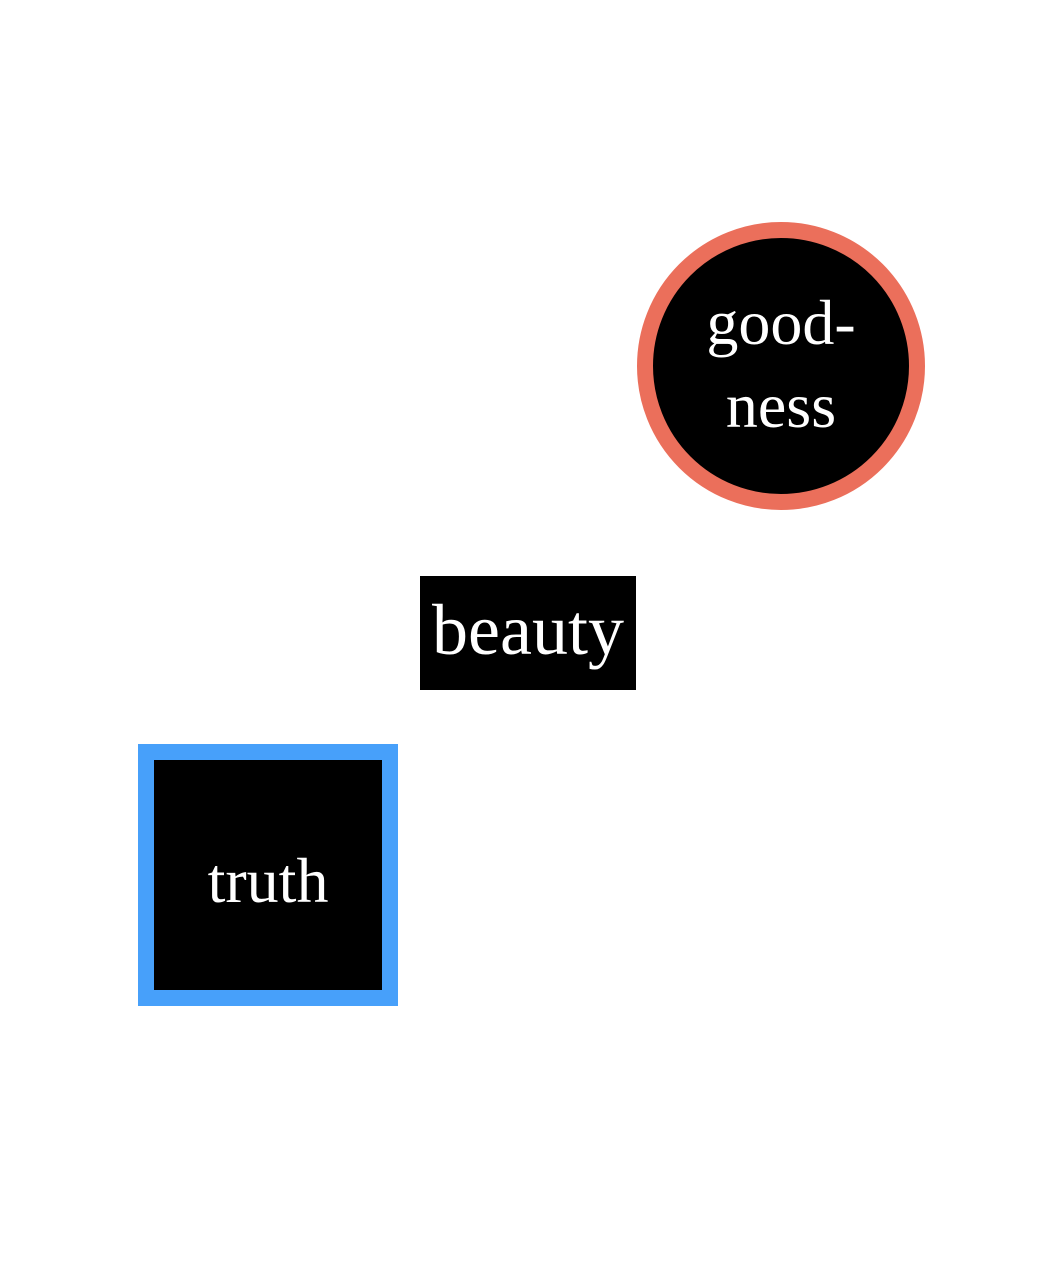 The width and height of the screenshot is (1056, 1264). I want to click on goodness-label: good- ness, so click(780, 364).